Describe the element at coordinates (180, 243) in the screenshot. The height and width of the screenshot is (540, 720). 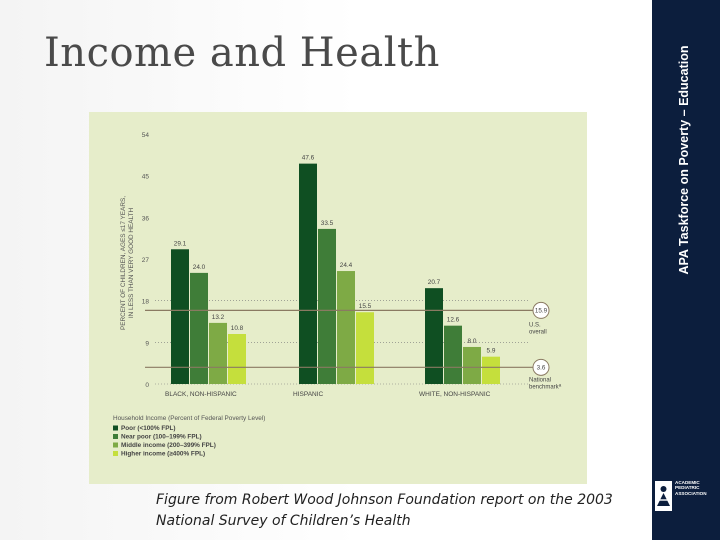
I see `bar-data-label: 29.1` at that location.